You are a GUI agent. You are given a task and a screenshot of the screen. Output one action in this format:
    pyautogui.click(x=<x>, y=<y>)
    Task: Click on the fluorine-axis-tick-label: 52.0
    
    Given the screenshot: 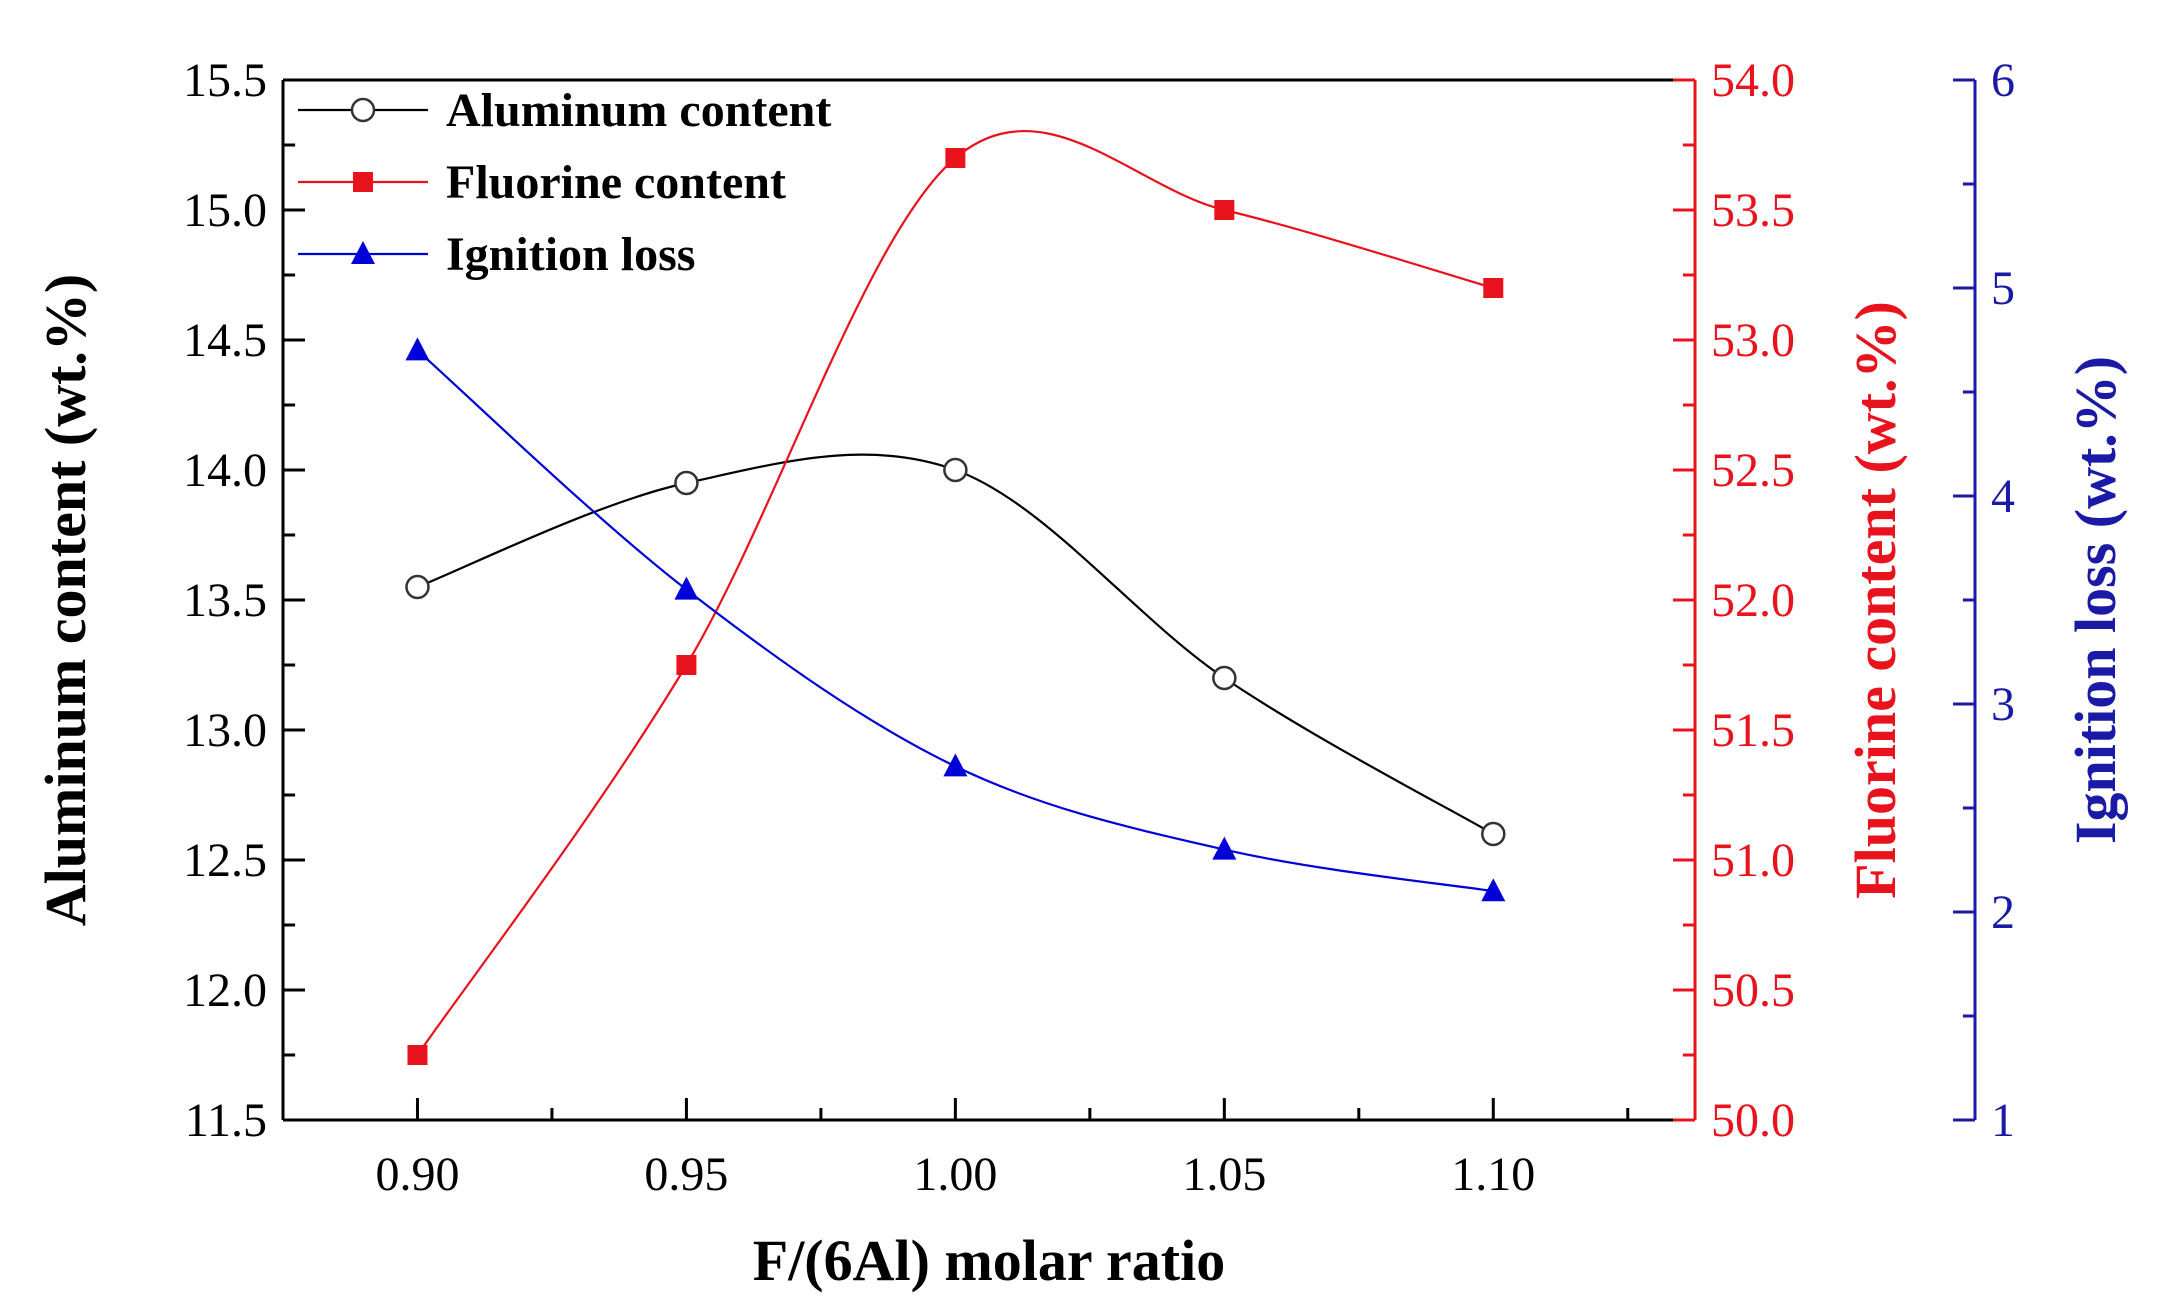 What is the action you would take?
    pyautogui.click(x=1753, y=600)
    